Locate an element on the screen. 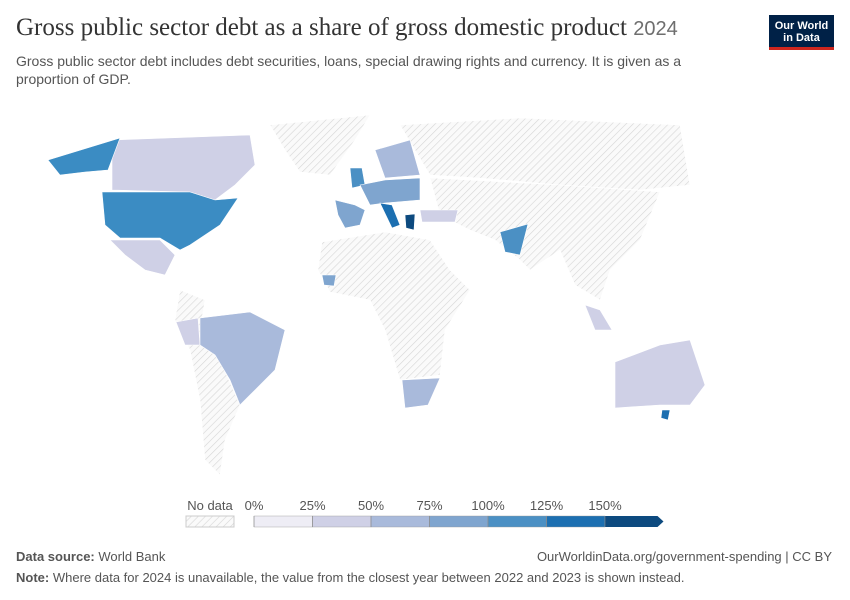 This screenshot has width=850, height=600. greece is located at coordinates (410, 222).